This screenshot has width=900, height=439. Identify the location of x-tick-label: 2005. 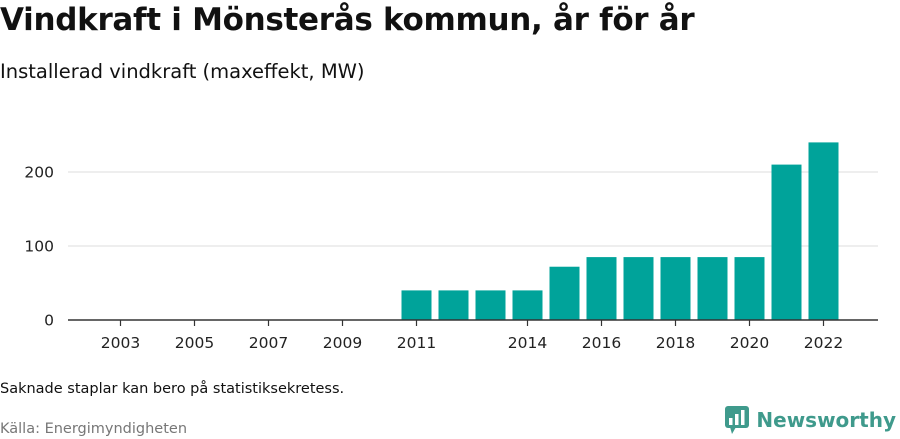
(194, 343).